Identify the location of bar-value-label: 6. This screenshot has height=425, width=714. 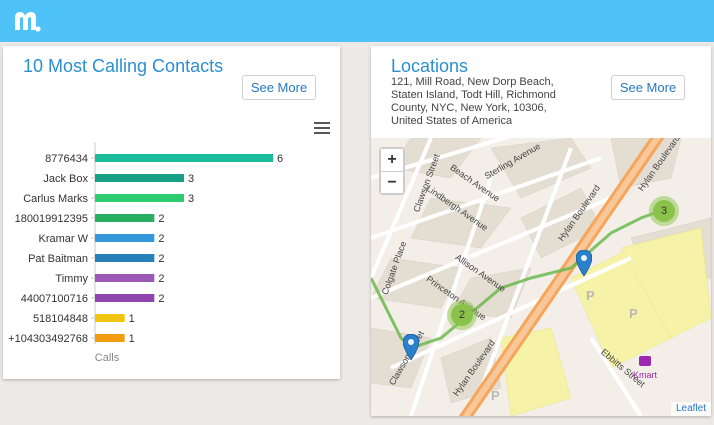
(280, 159).